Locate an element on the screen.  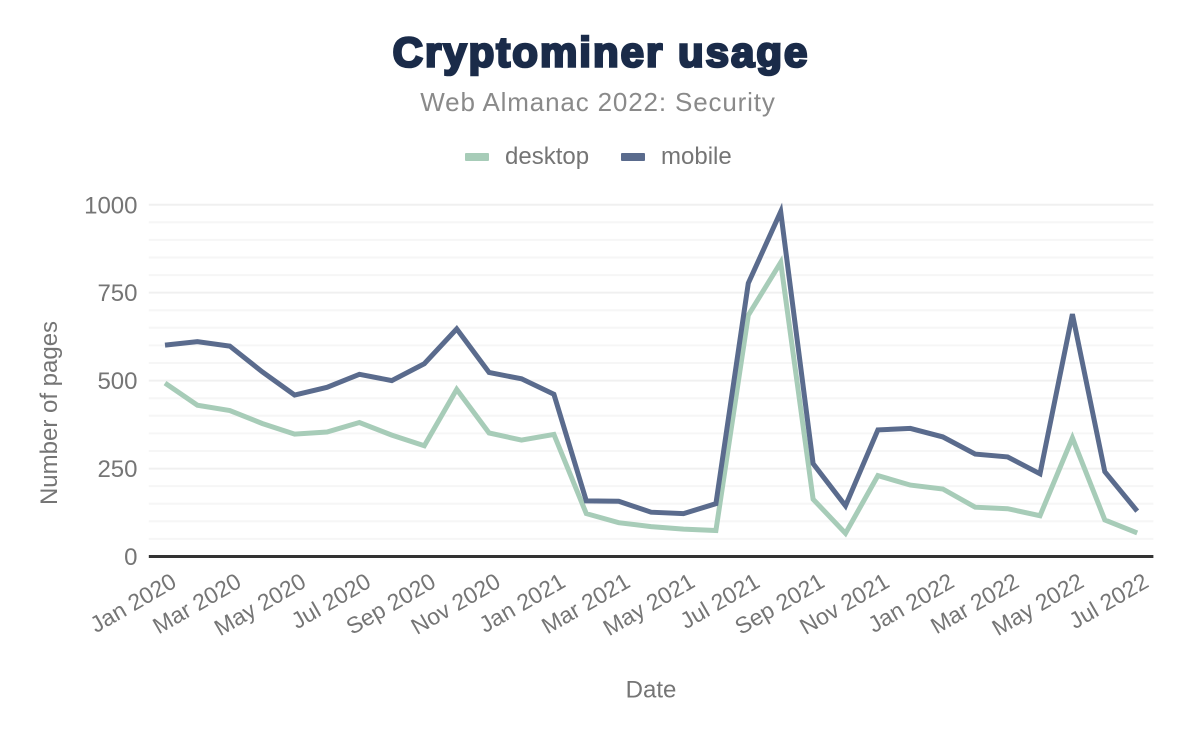
svg-text: Number of pages is located at coordinates (49, 413).